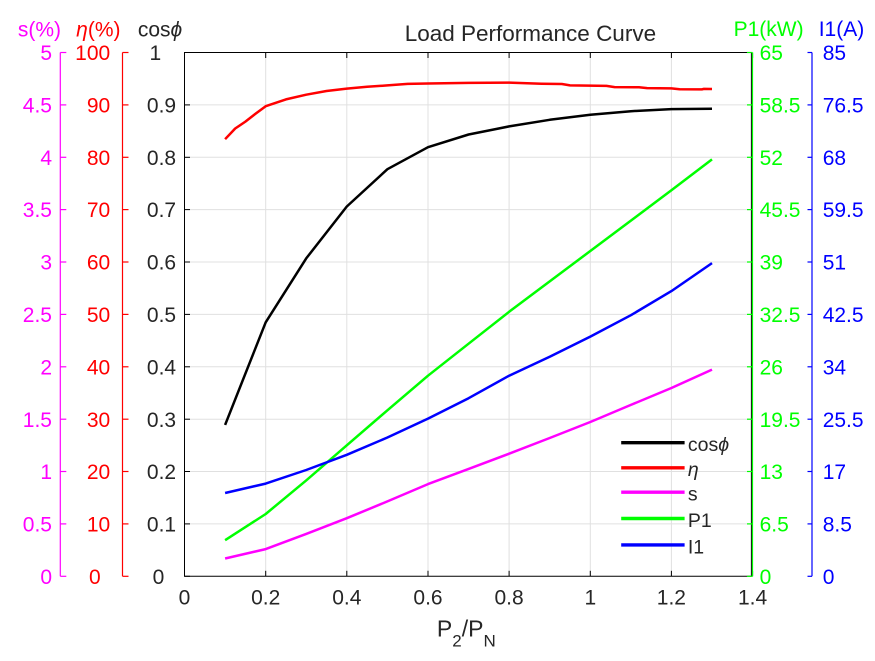 This screenshot has height=661, width=875. Describe the element at coordinates (92, 53) in the screenshot. I see `svg-text: 100` at that location.